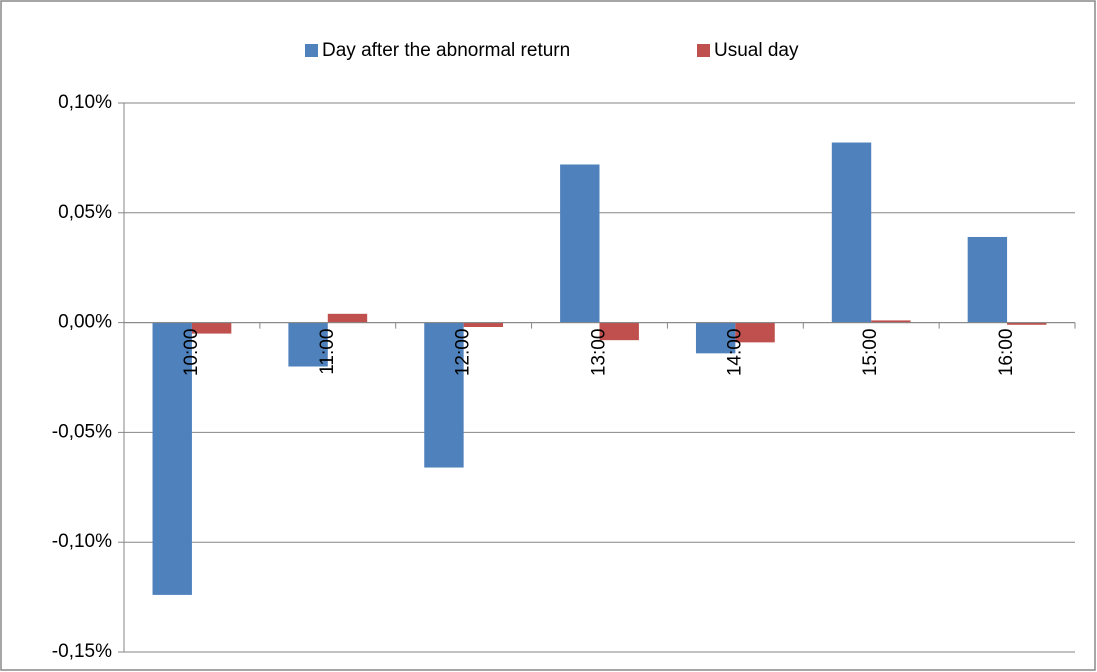 The width and height of the screenshot is (1097, 672). What do you see at coordinates (327, 352) in the screenshot?
I see `x-tick-label: 11:00` at bounding box center [327, 352].